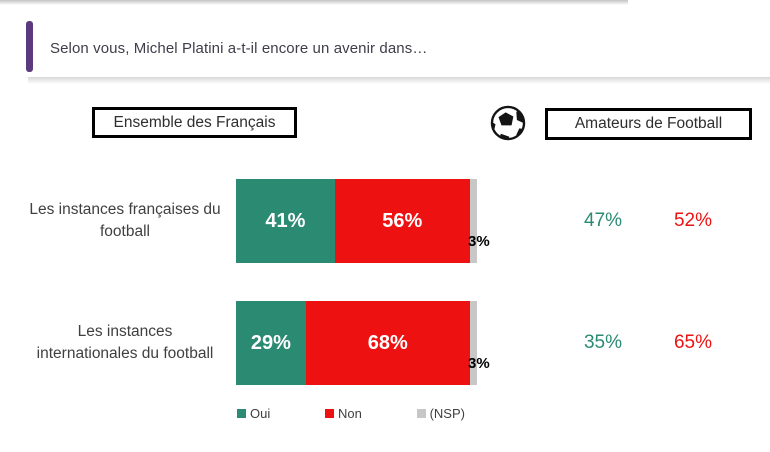  I want to click on legend-label-non: Non, so click(349, 413).